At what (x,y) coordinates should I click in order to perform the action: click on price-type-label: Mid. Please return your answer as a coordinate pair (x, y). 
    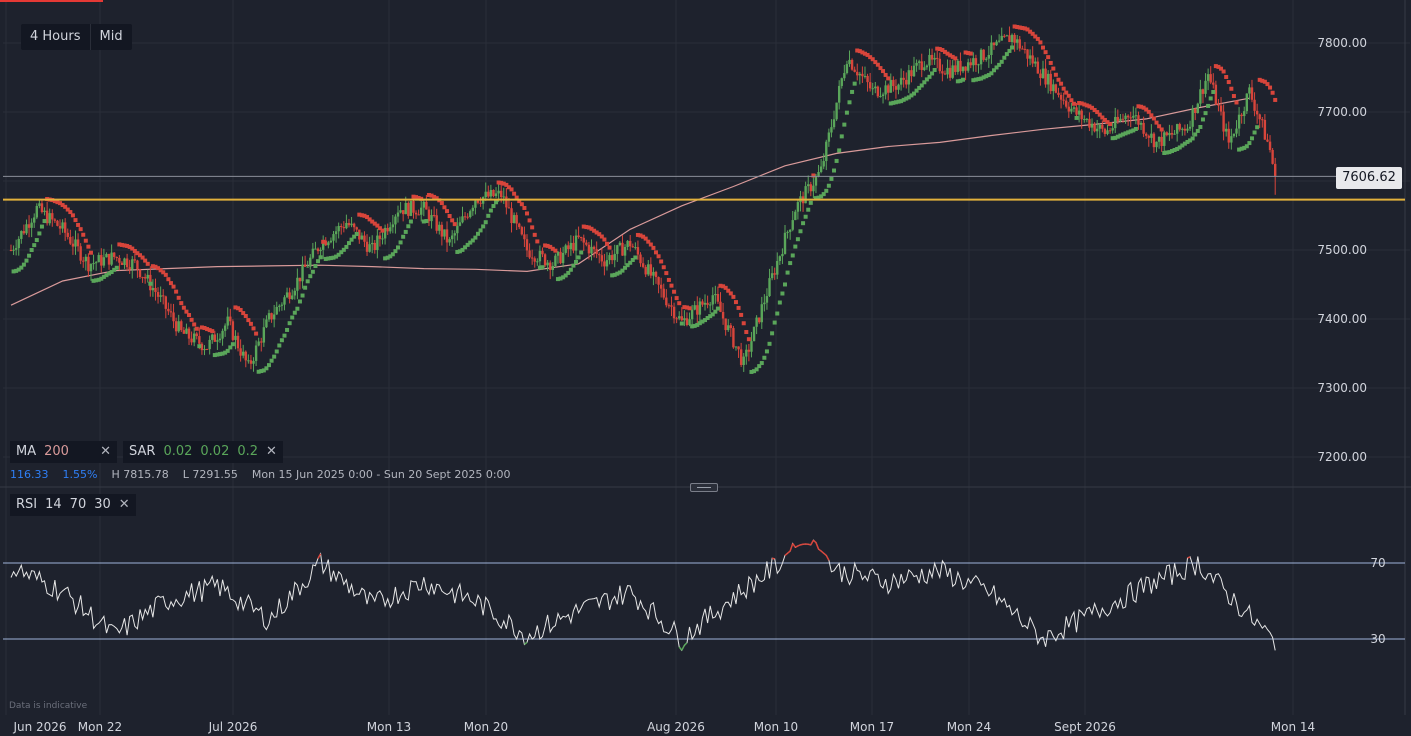
    Looking at the image, I should click on (111, 36).